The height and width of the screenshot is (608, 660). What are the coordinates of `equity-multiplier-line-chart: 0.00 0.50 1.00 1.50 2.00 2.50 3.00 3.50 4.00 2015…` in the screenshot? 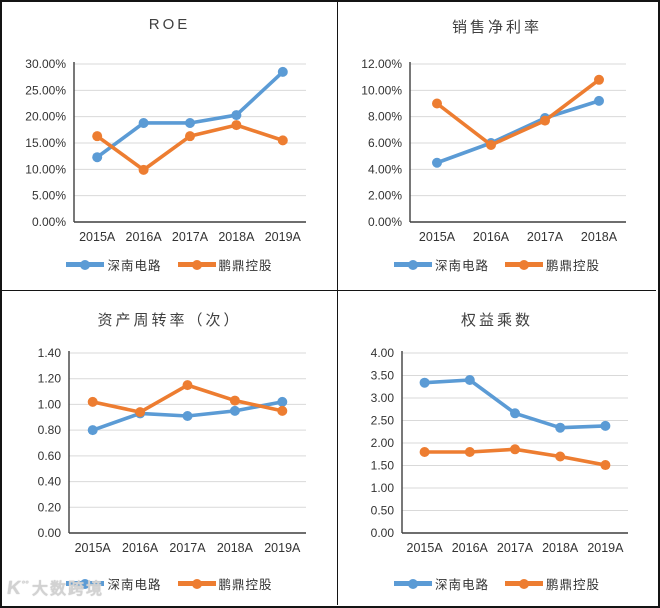 It's located at (499, 450).